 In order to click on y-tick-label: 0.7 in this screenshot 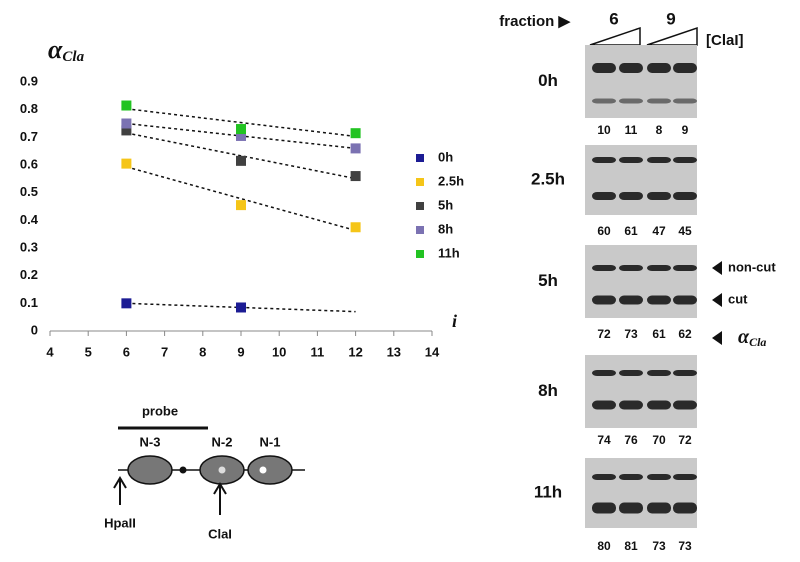, I will do `click(29, 136)`.